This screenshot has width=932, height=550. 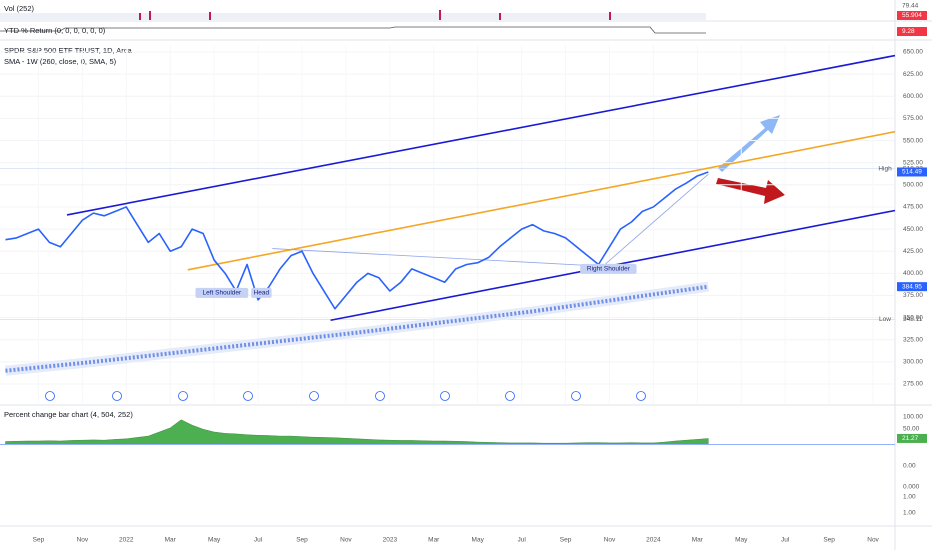 What do you see at coordinates (913, 229) in the screenshot?
I see `y-tick-label: 450.00` at bounding box center [913, 229].